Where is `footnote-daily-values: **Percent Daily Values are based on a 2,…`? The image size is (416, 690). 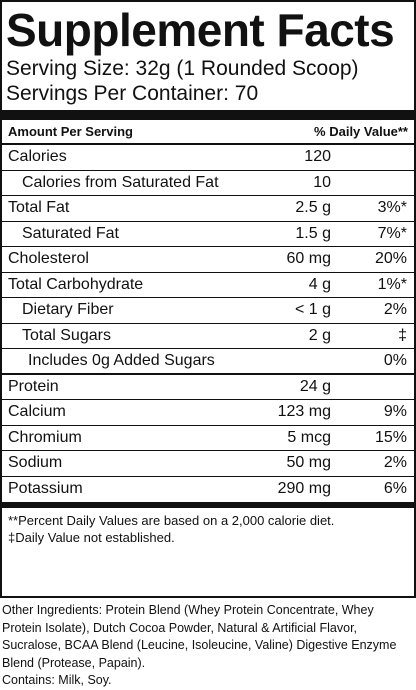
footnote-daily-values: **Percent Daily Values are based on a 2,… is located at coordinates (171, 520).